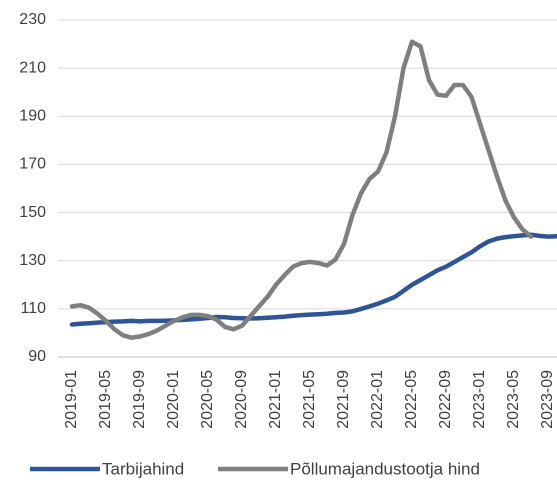 This screenshot has width=557, height=492. What do you see at coordinates (139, 399) in the screenshot?
I see `x-tick-label: 2019-09` at bounding box center [139, 399].